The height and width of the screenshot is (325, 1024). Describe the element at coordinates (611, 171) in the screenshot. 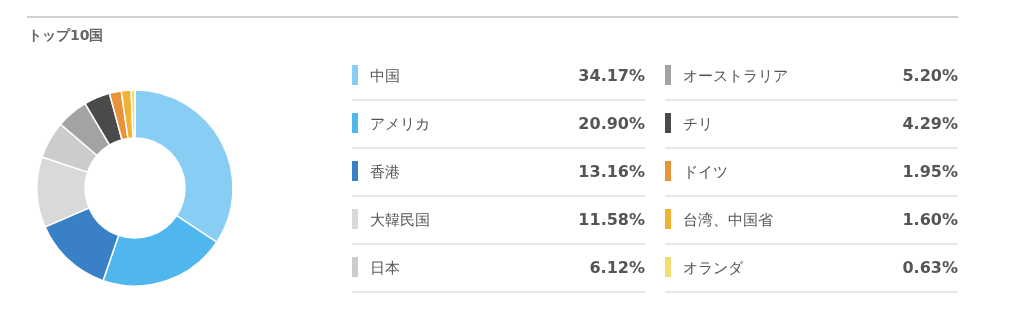

I see `data-label: 13.16%` at that location.